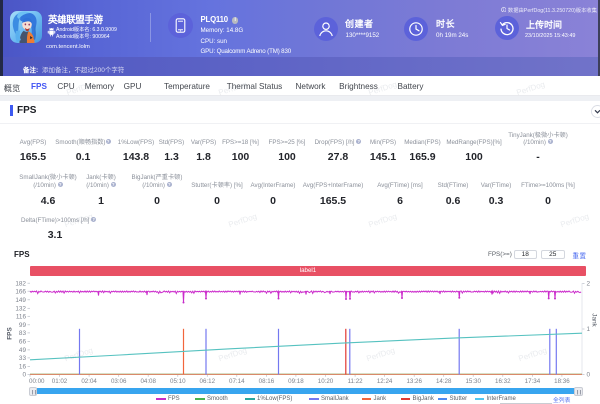 The height and width of the screenshot is (404, 600). What do you see at coordinates (237, 381) in the screenshot?
I see `svg-text: 07:14` at bounding box center [237, 381].